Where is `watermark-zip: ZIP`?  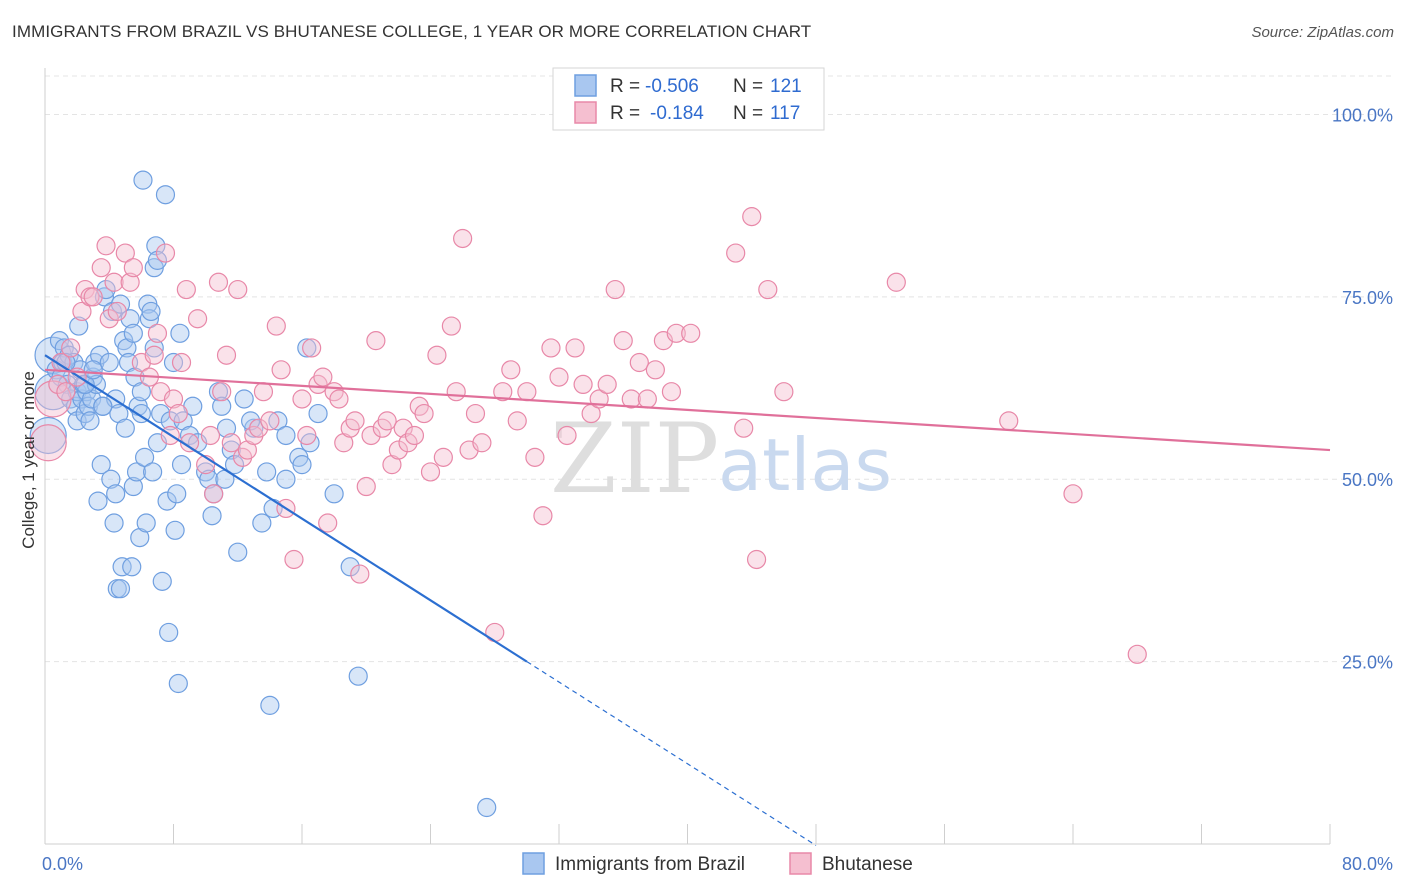
watermark-zip: ZIP is located at coordinates (634, 459).